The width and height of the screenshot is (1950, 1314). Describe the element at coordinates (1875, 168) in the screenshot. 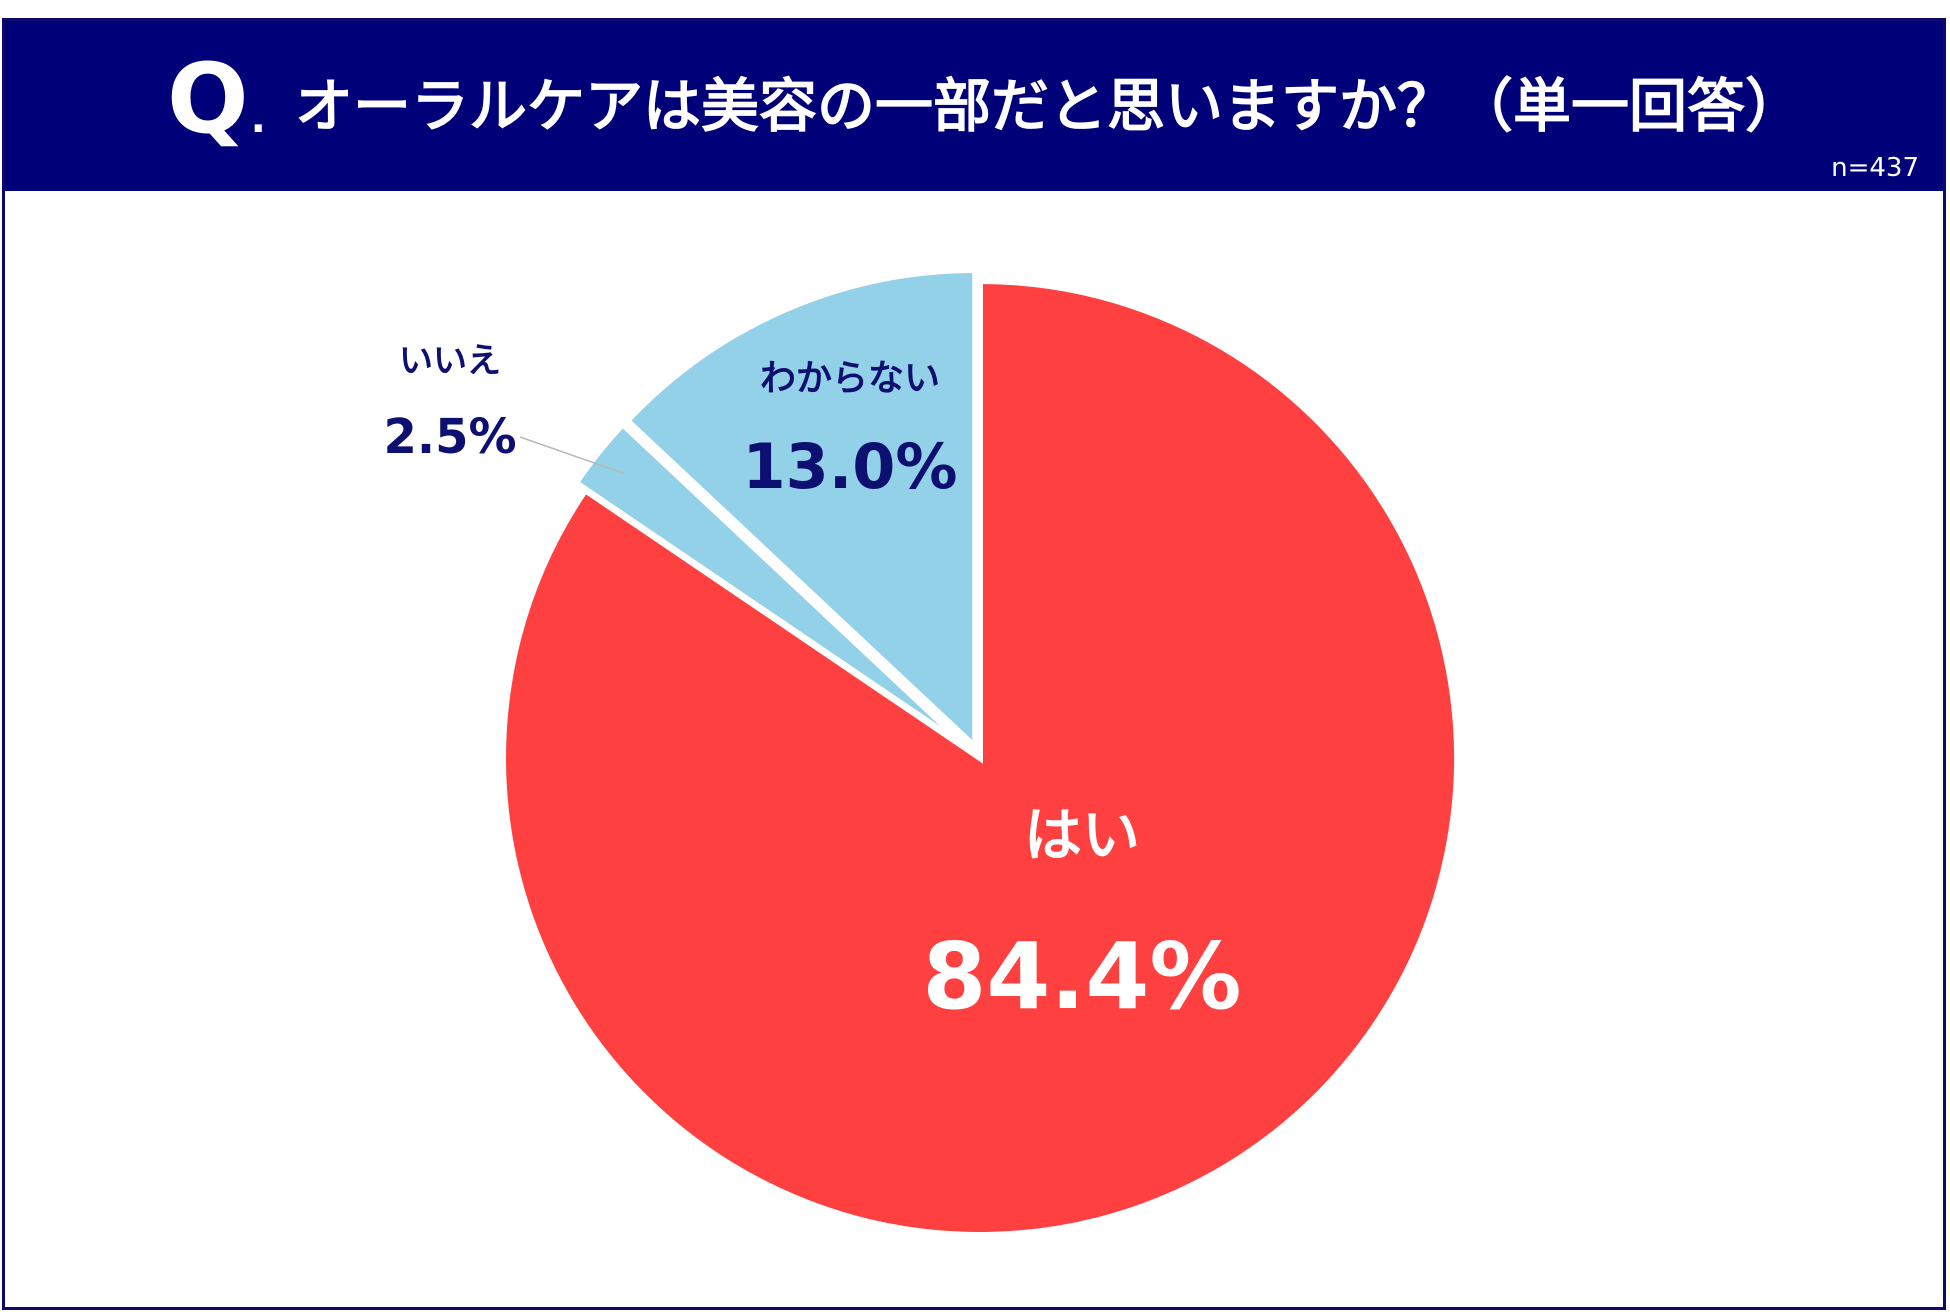

I see `sample-size-label: n=437` at that location.